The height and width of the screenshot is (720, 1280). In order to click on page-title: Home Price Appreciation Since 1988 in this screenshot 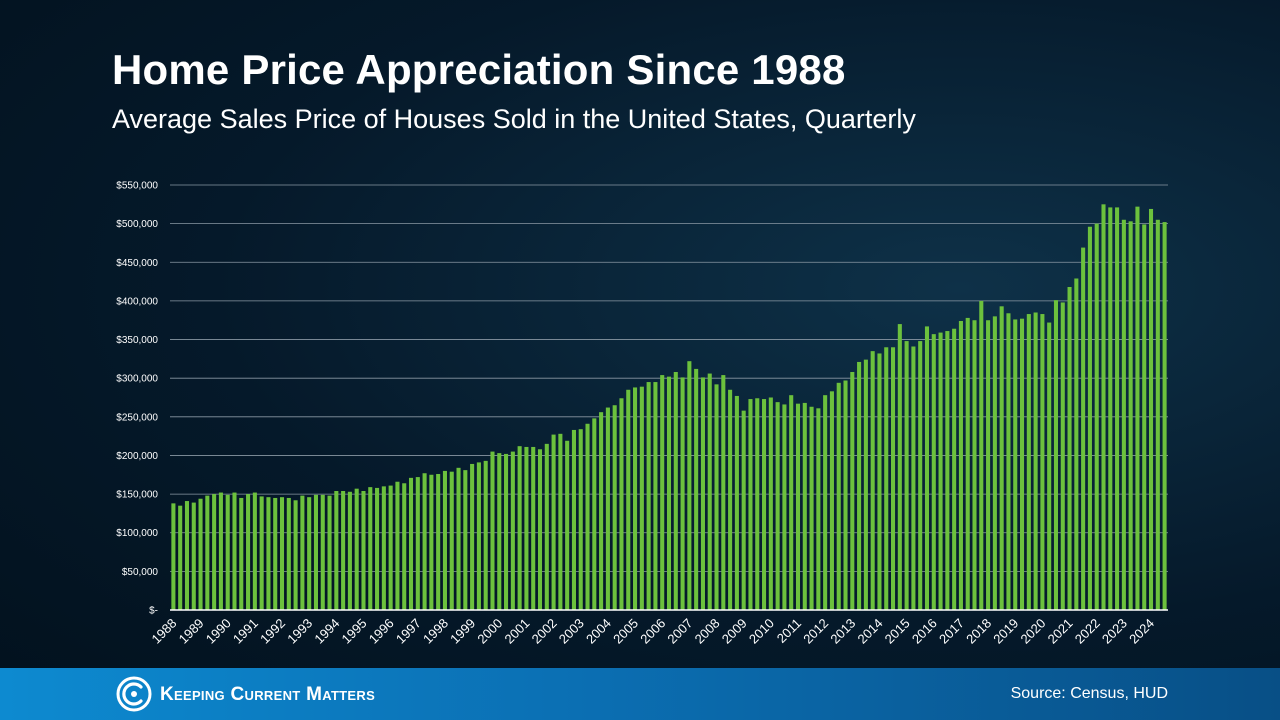, I will do `click(479, 69)`.